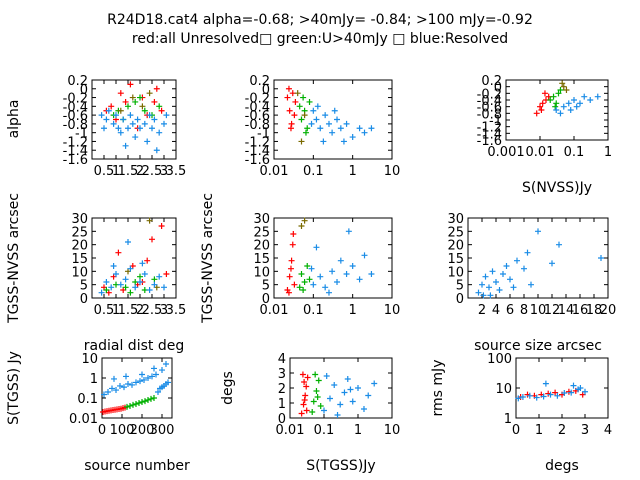  What do you see at coordinates (341, 388) in the screenshot?
I see `plot-frame` at bounding box center [341, 388].